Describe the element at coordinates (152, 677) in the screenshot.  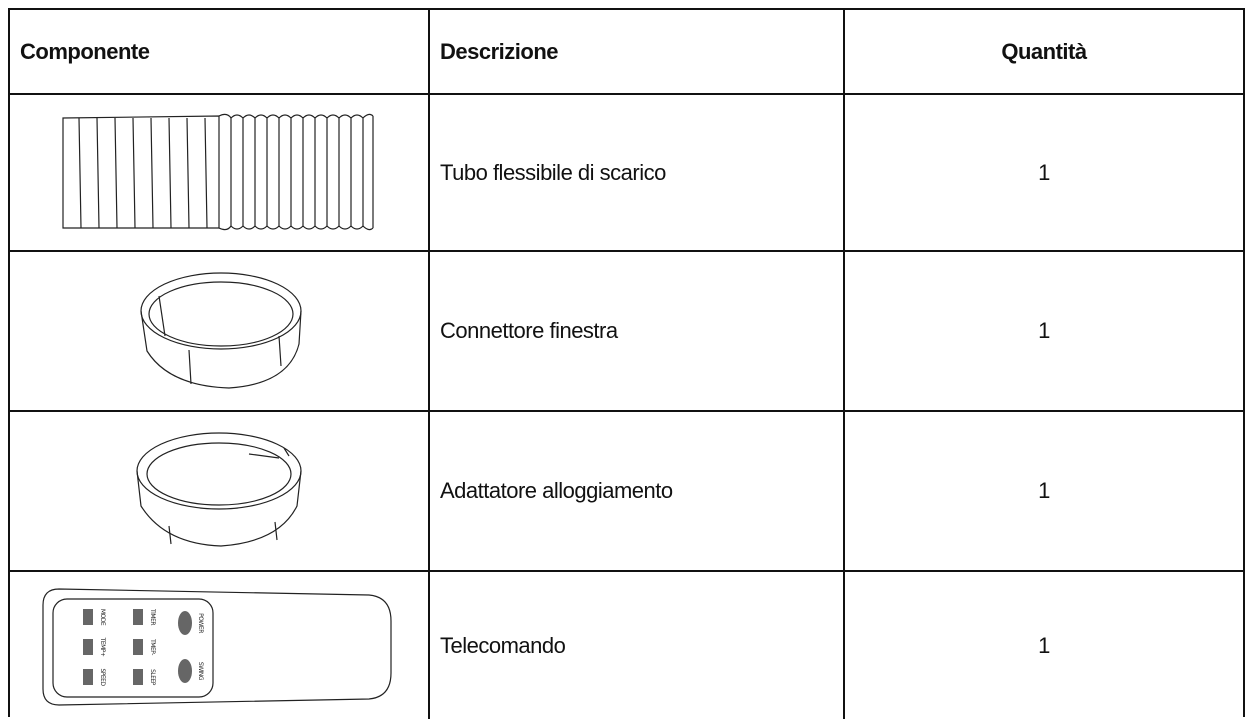
I see `remote-button-label: SLEEP` at that location.